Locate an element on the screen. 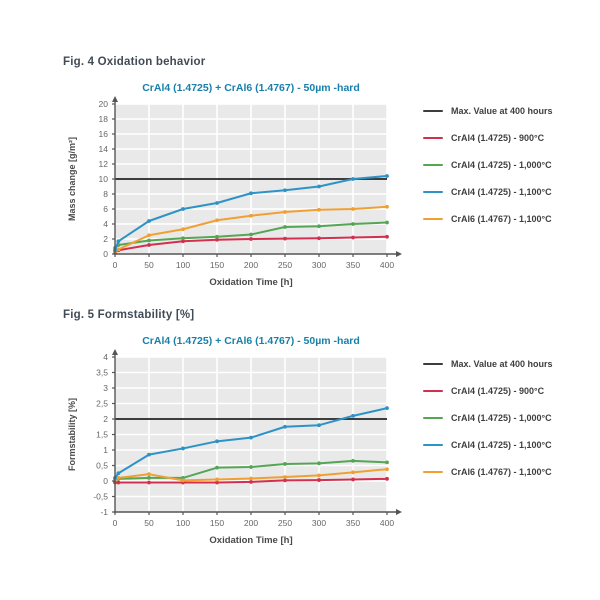 The image size is (600, 600). y-tick-label: 8 is located at coordinates (105, 194).